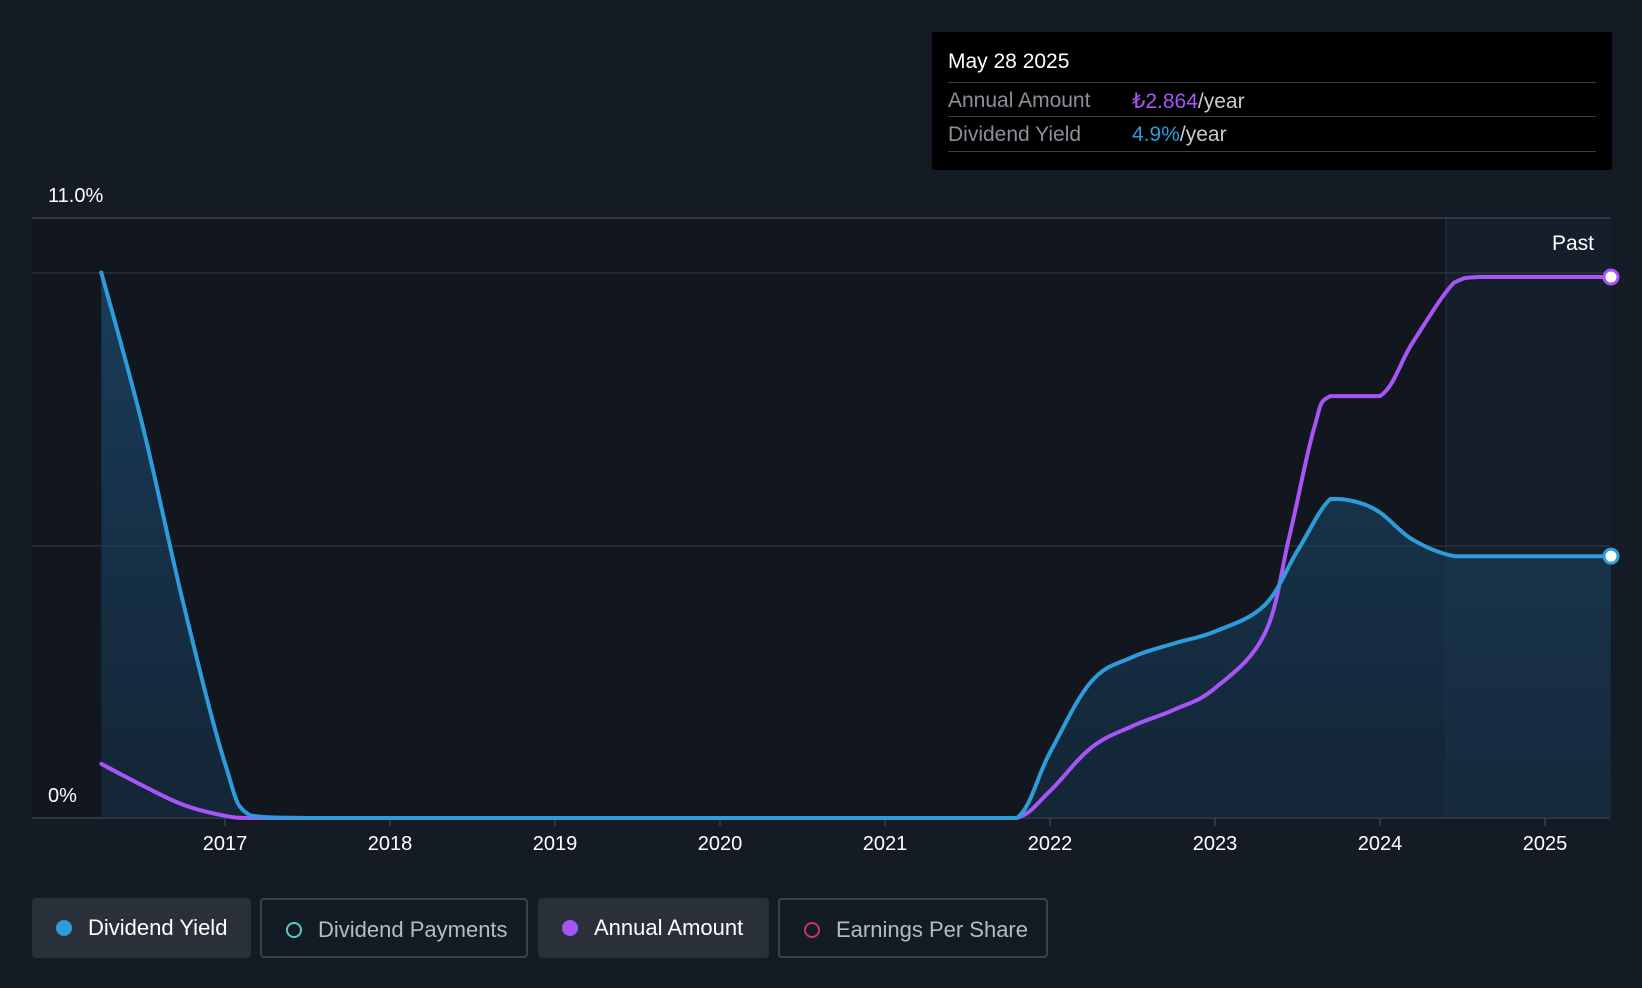 This screenshot has width=1642, height=988. Describe the element at coordinates (62, 796) in the screenshot. I see `y-tick-label-zero: 0%` at that location.